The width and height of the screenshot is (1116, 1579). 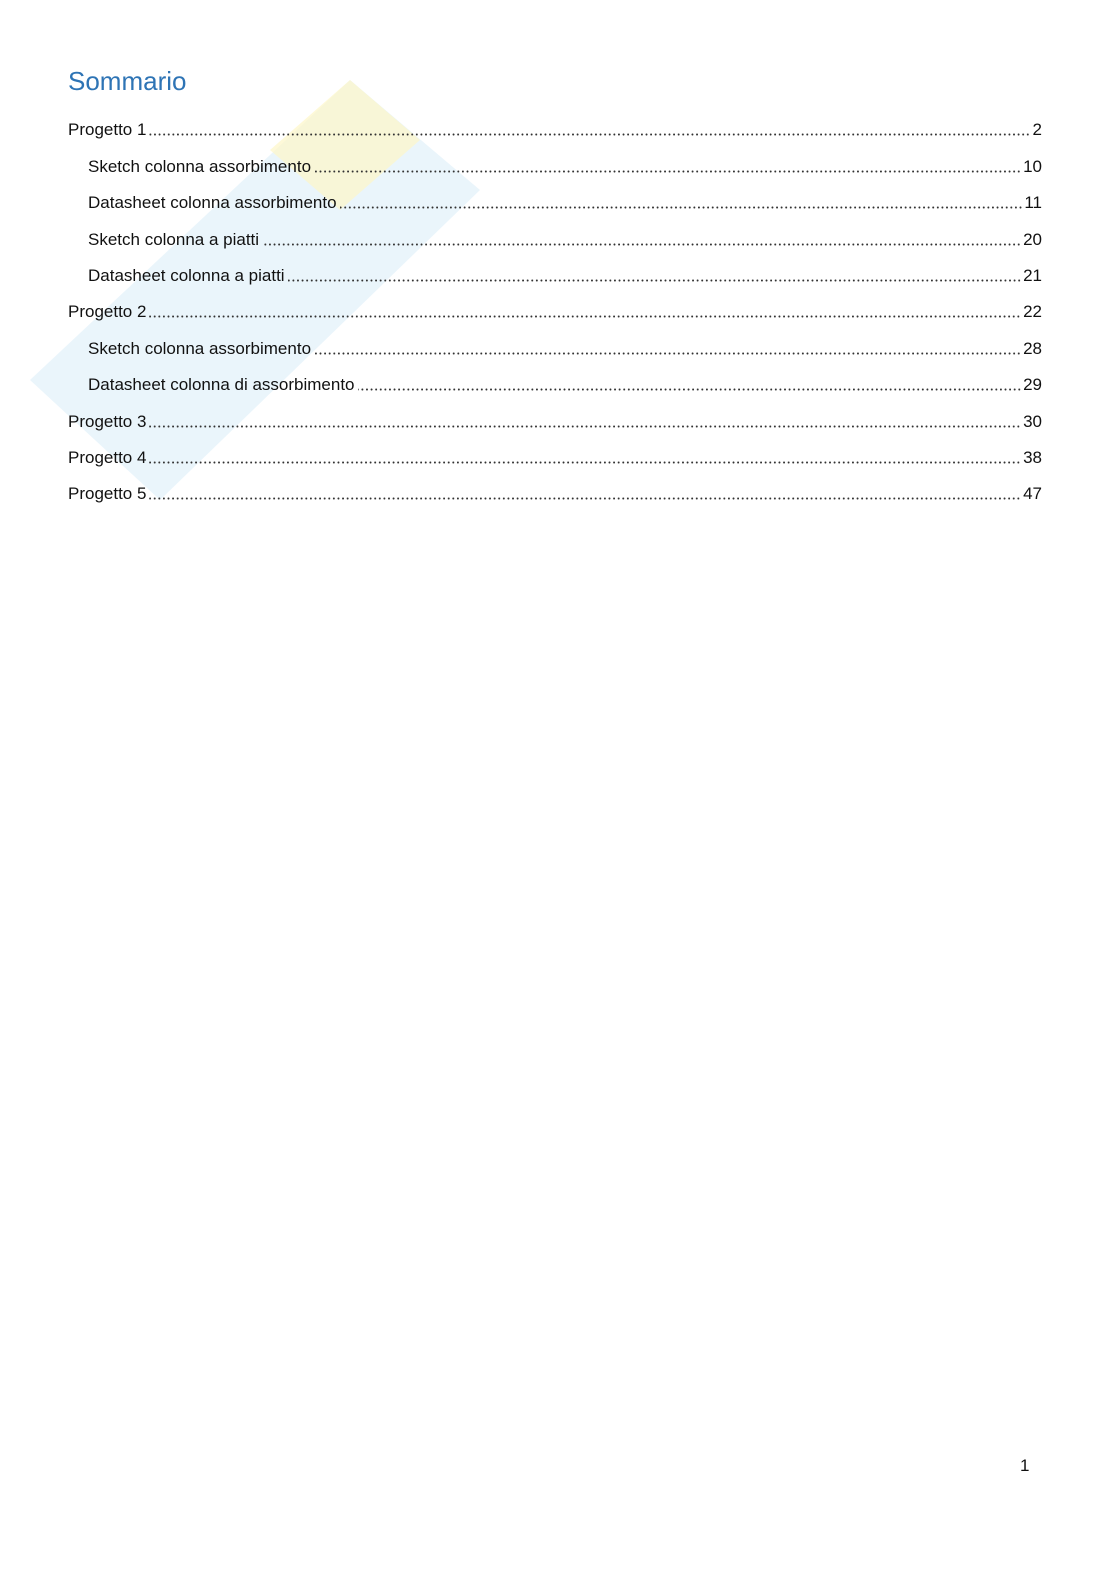 What do you see at coordinates (1032, 457) in the screenshot?
I see `entry-page: 38` at bounding box center [1032, 457].